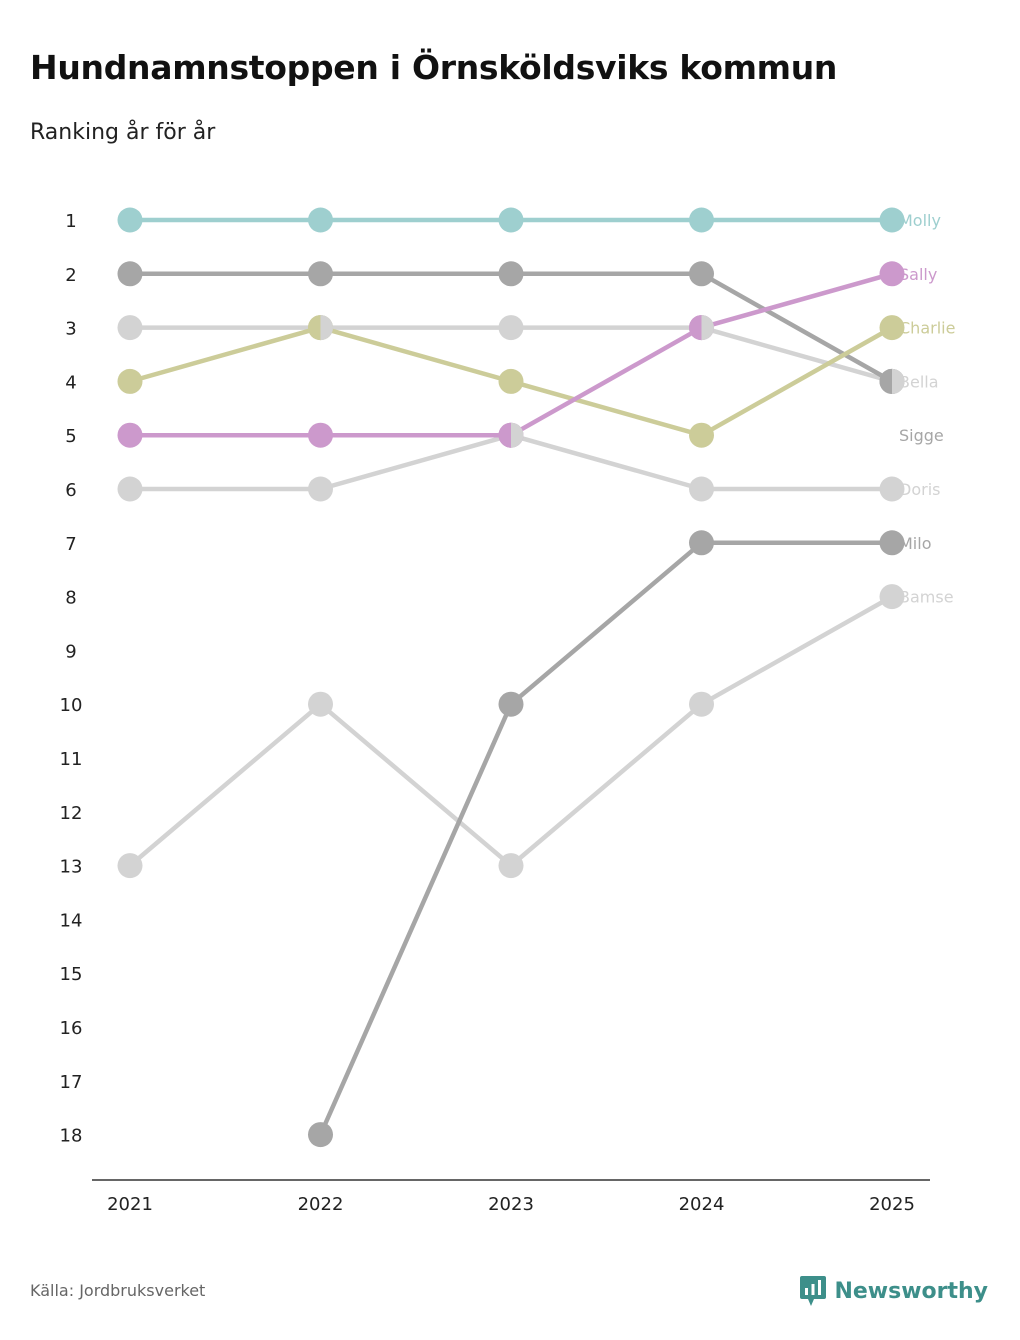  What do you see at coordinates (920, 220) in the screenshot?
I see `end-label-molly: Molly` at bounding box center [920, 220].